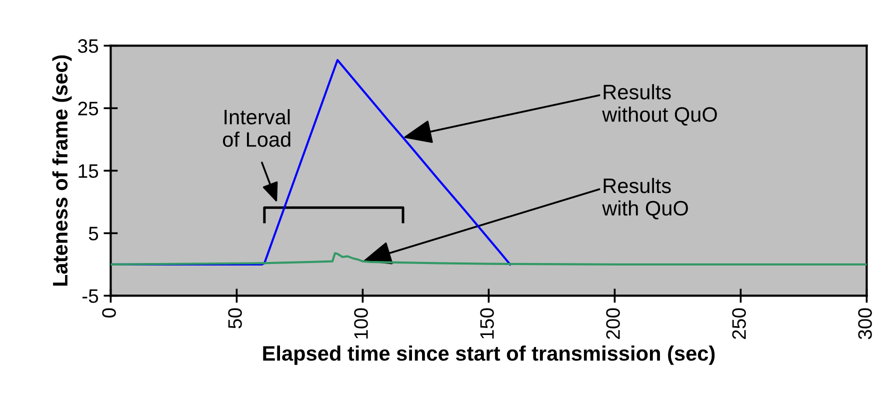 The width and height of the screenshot is (879, 405). Describe the element at coordinates (488, 259) in the screenshot. I see `line-series` at that location.